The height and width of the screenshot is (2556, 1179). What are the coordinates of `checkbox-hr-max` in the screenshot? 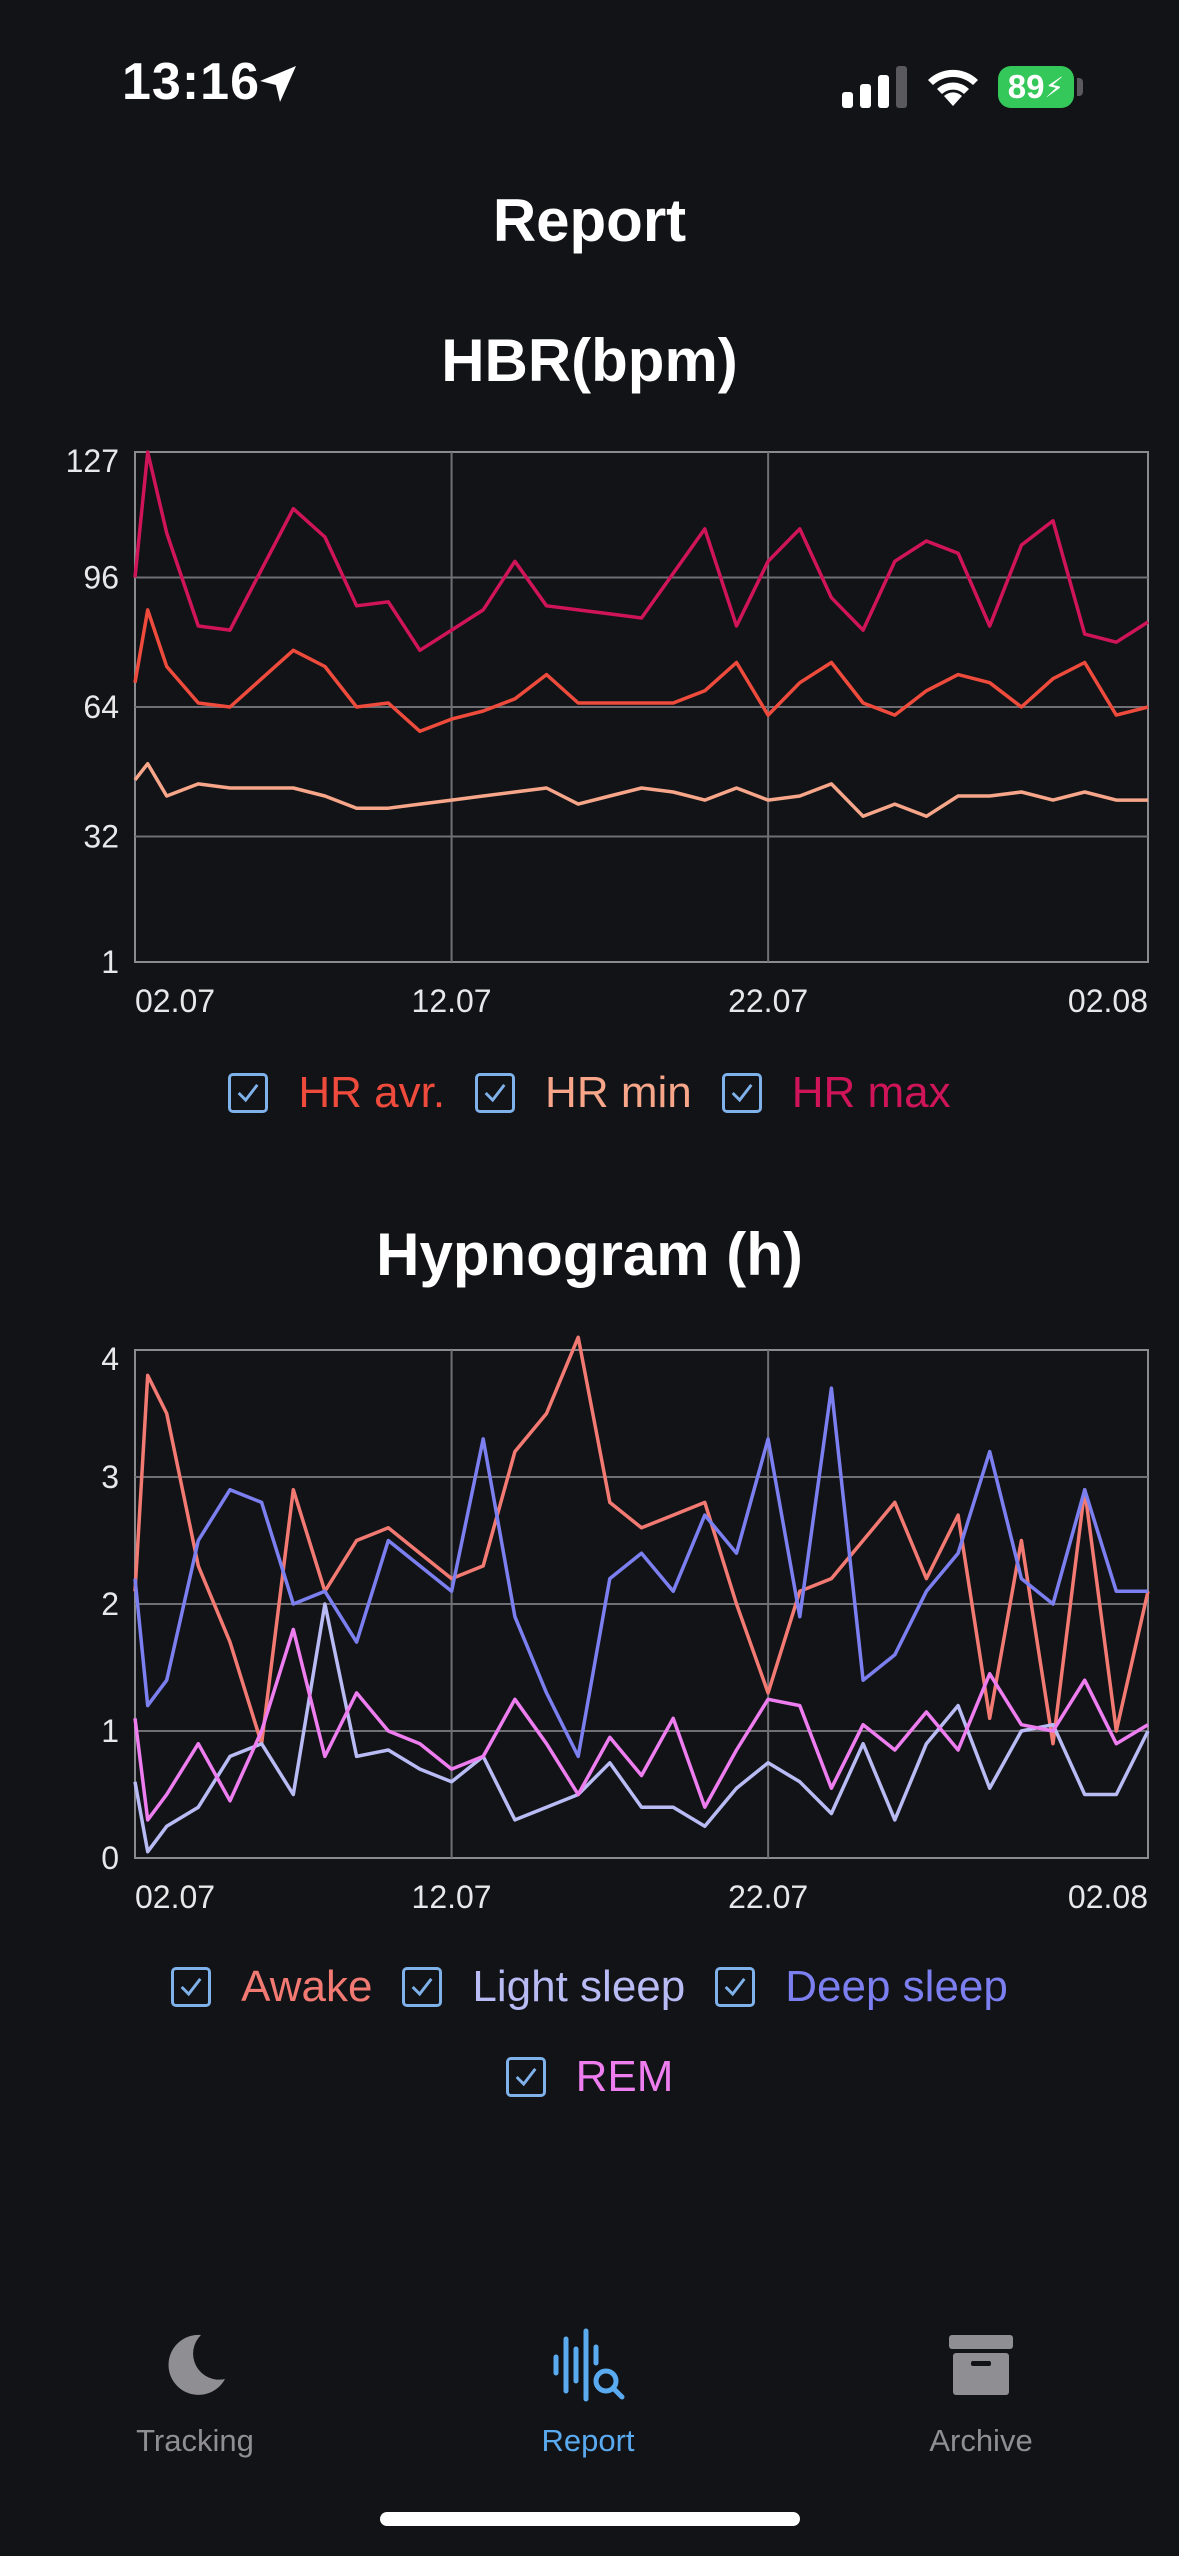 It's located at (741, 1093).